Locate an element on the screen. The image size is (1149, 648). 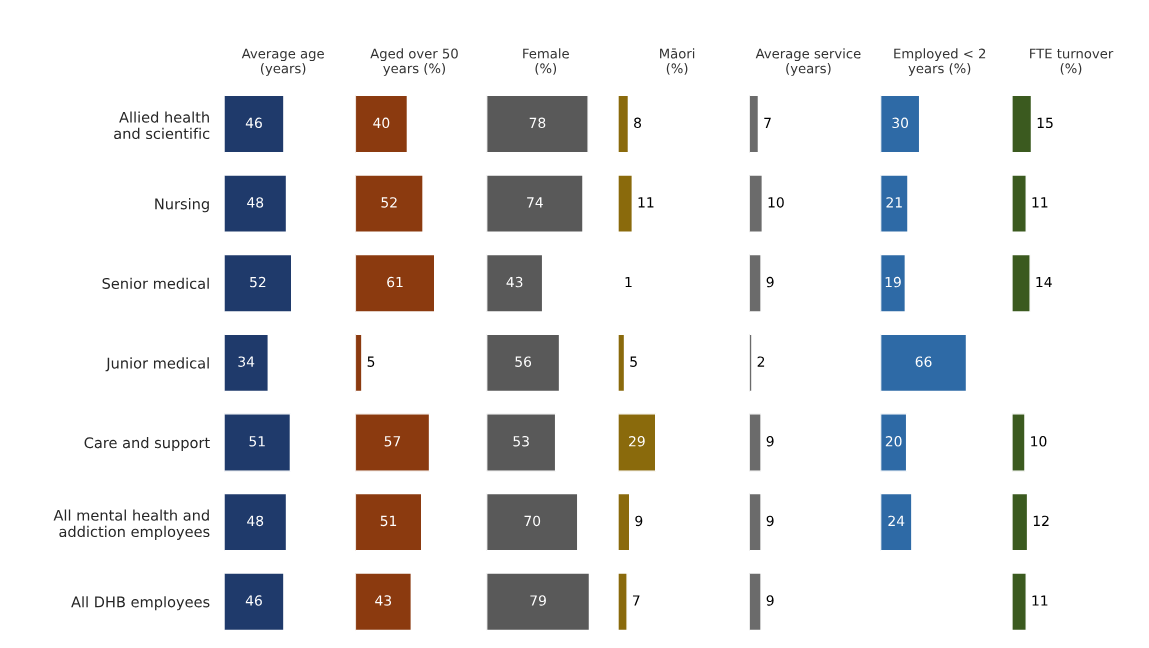
data-label: 56 is located at coordinates (523, 361).